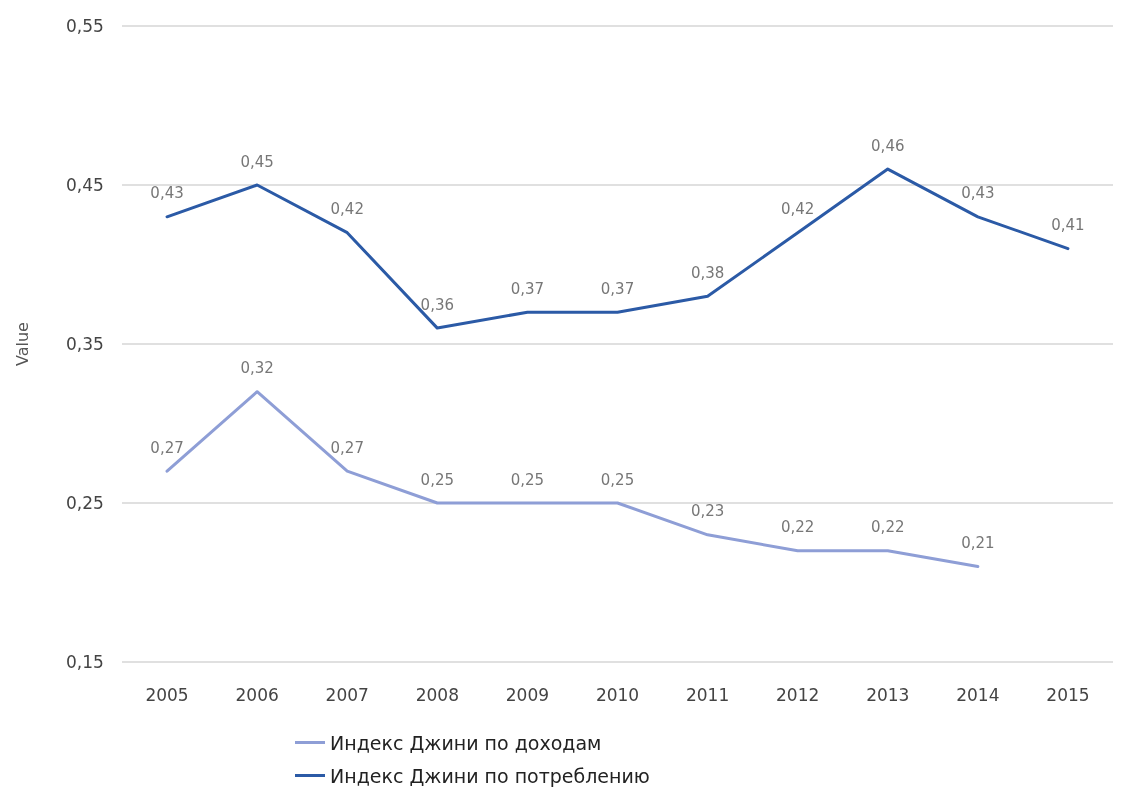  What do you see at coordinates (466, 742) in the screenshot?
I see `legend-label: Индекс Джини по доходам` at bounding box center [466, 742].